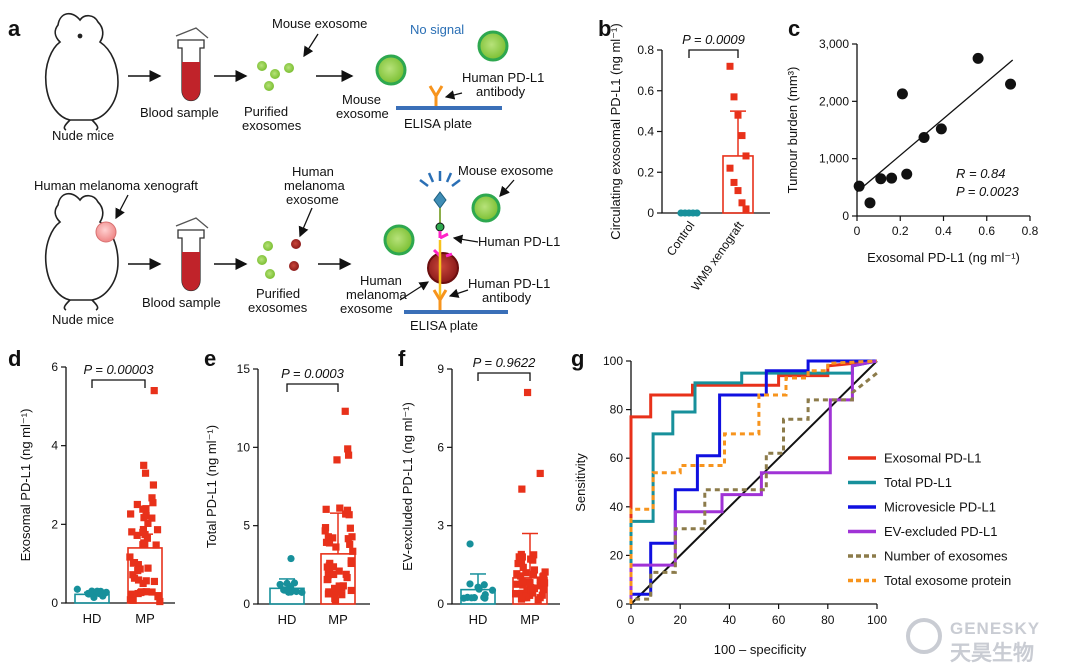  What do you see at coordinates (940, 507) in the screenshot?
I see `legend-label: Microvesicle PD-L1` at bounding box center [940, 507].